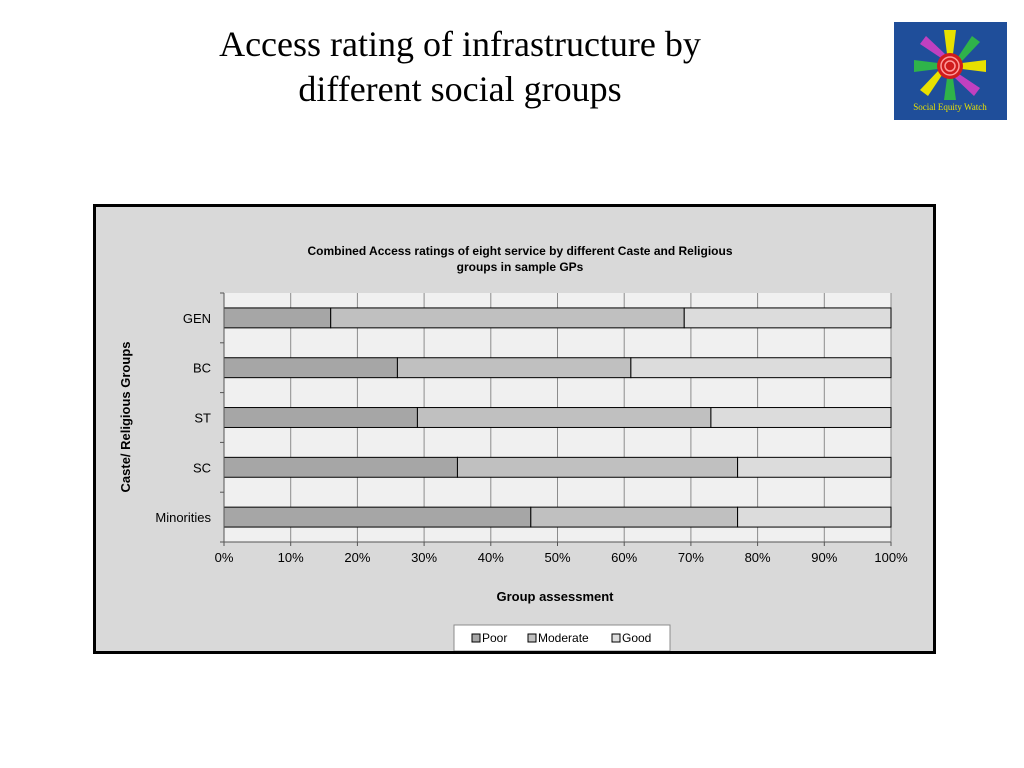 The image size is (1024, 768). Describe the element at coordinates (491, 557) in the screenshot. I see `x-tick-label: 40%` at that location.